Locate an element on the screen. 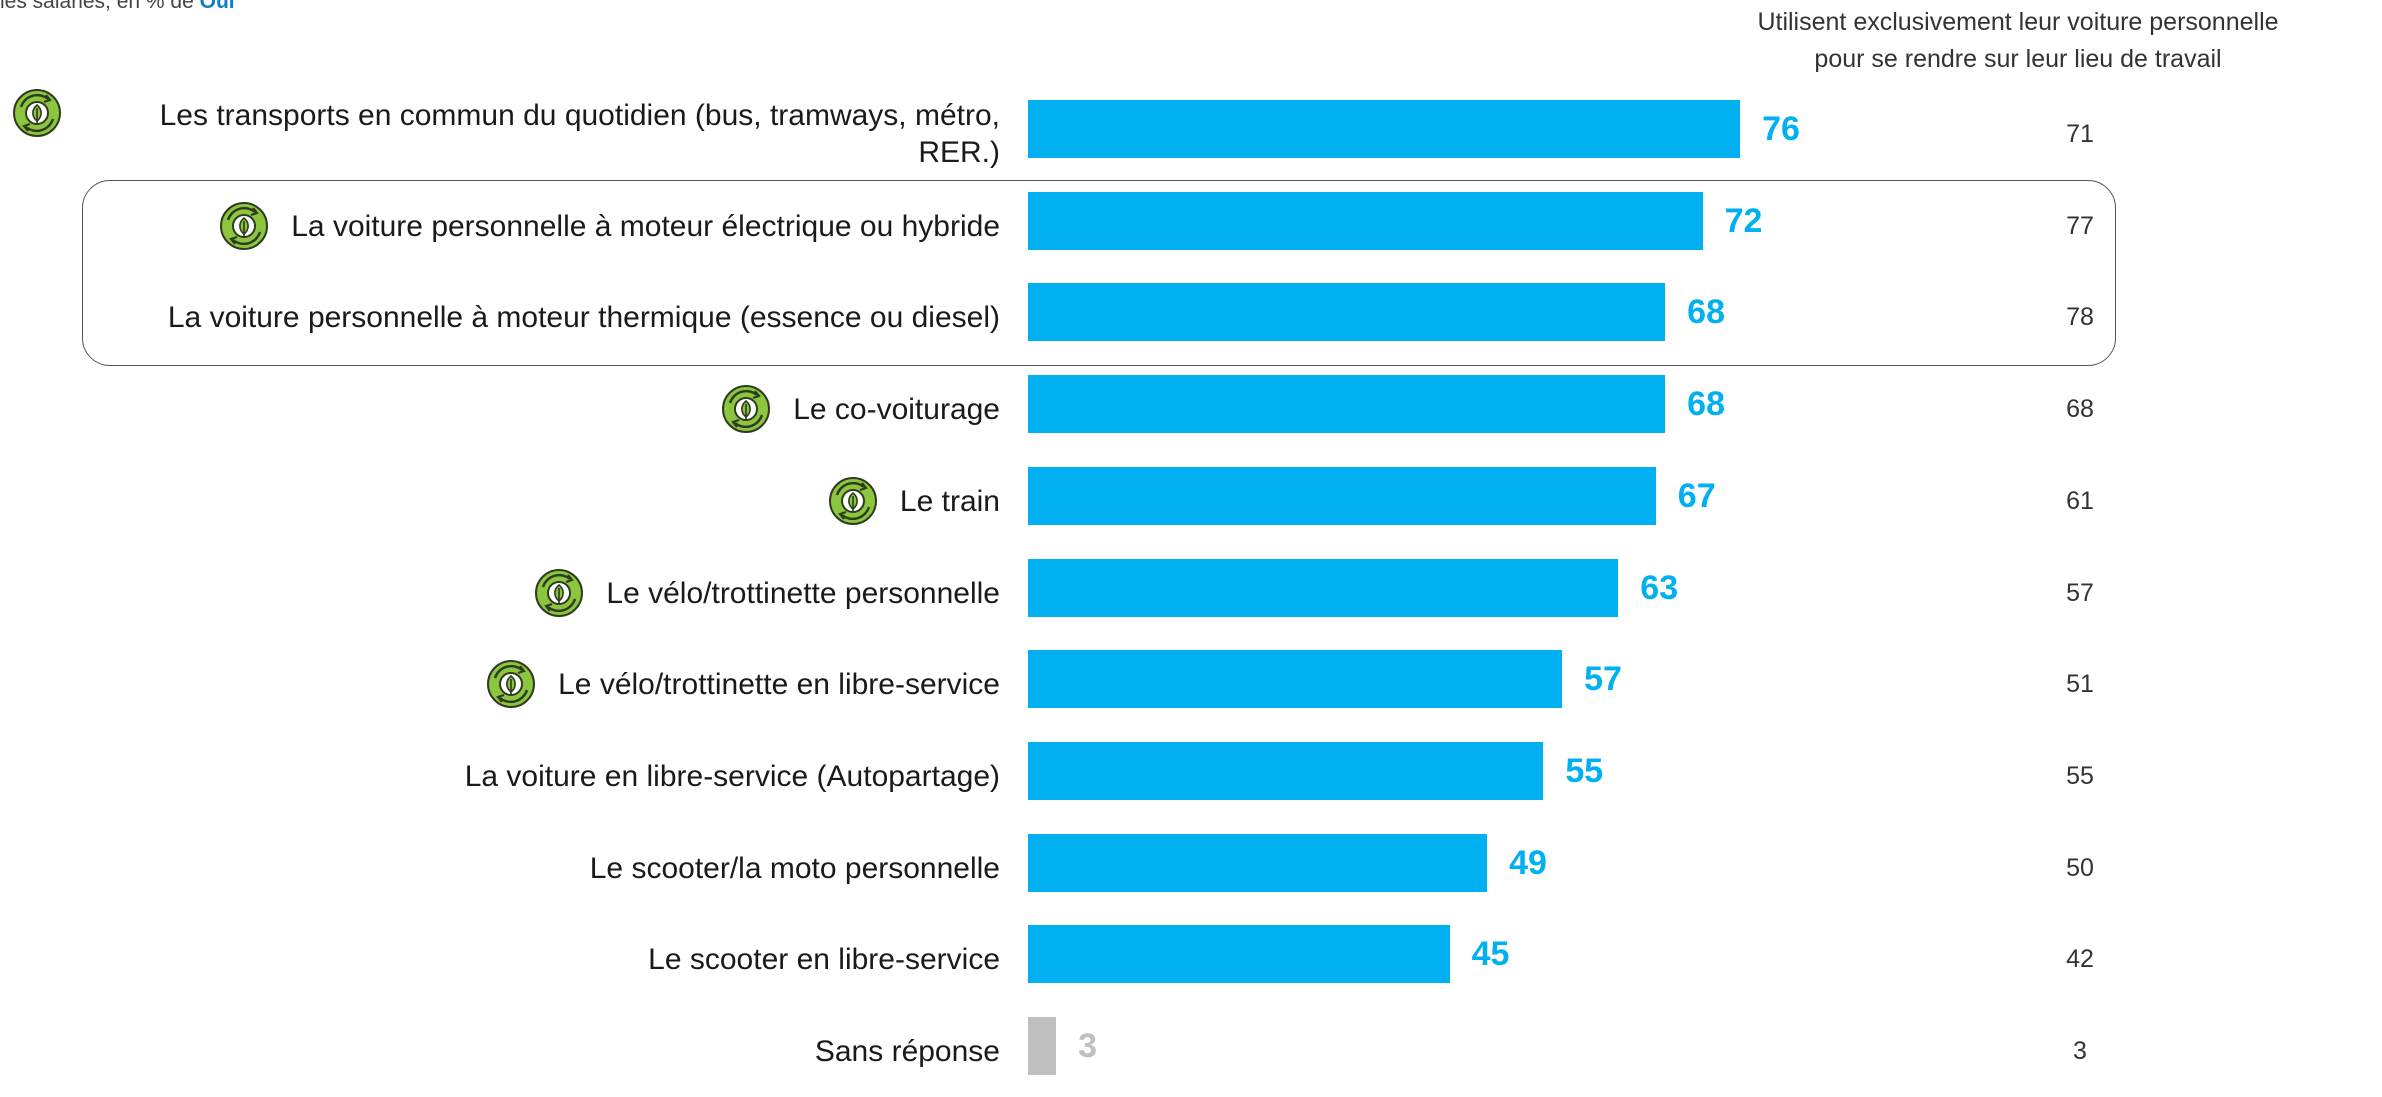 The width and height of the screenshot is (2382, 1097). side-column-value: 57 is located at coordinates (2080, 592).